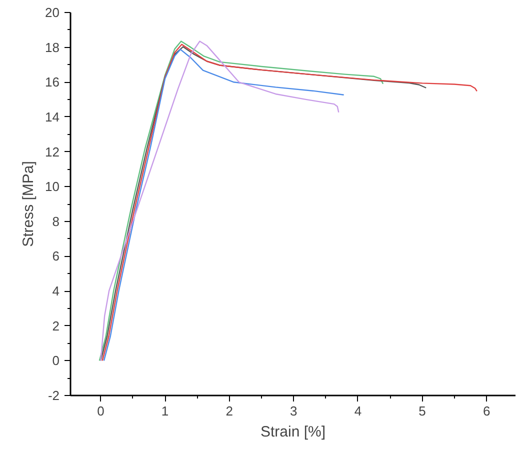  What do you see at coordinates (52, 186) in the screenshot?
I see `y-tick-label: 10` at bounding box center [52, 186].